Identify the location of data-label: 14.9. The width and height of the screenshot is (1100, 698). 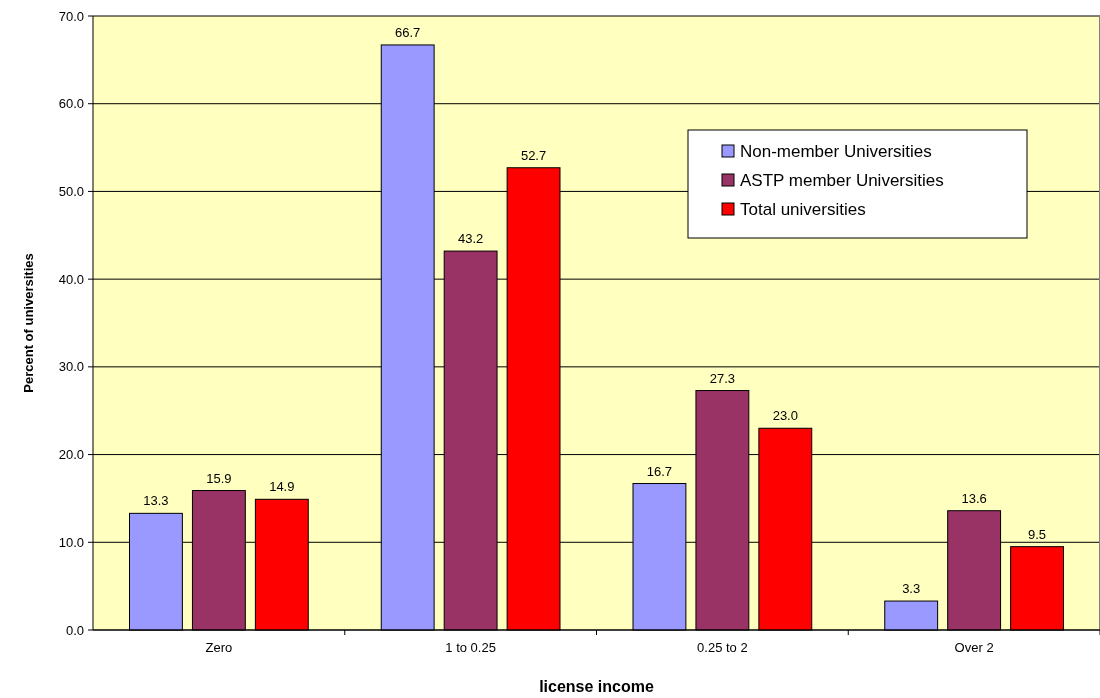
(282, 487).